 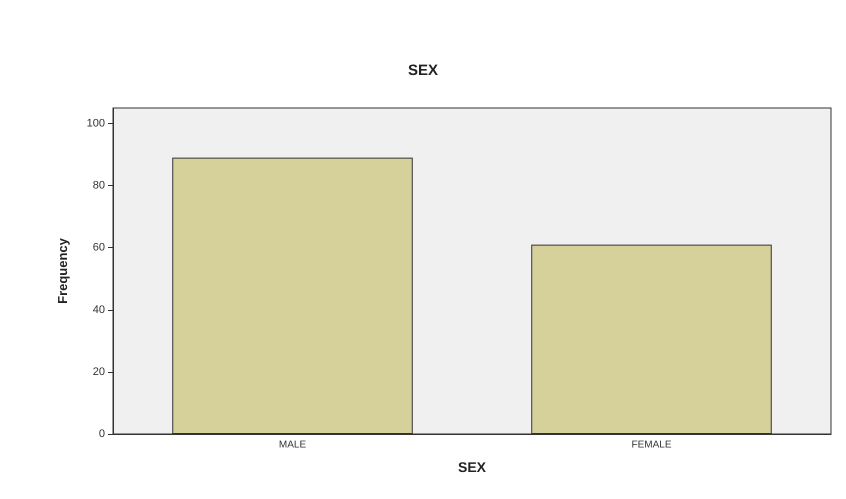 What do you see at coordinates (472, 467) in the screenshot?
I see `x-axis-title: SEX` at bounding box center [472, 467].